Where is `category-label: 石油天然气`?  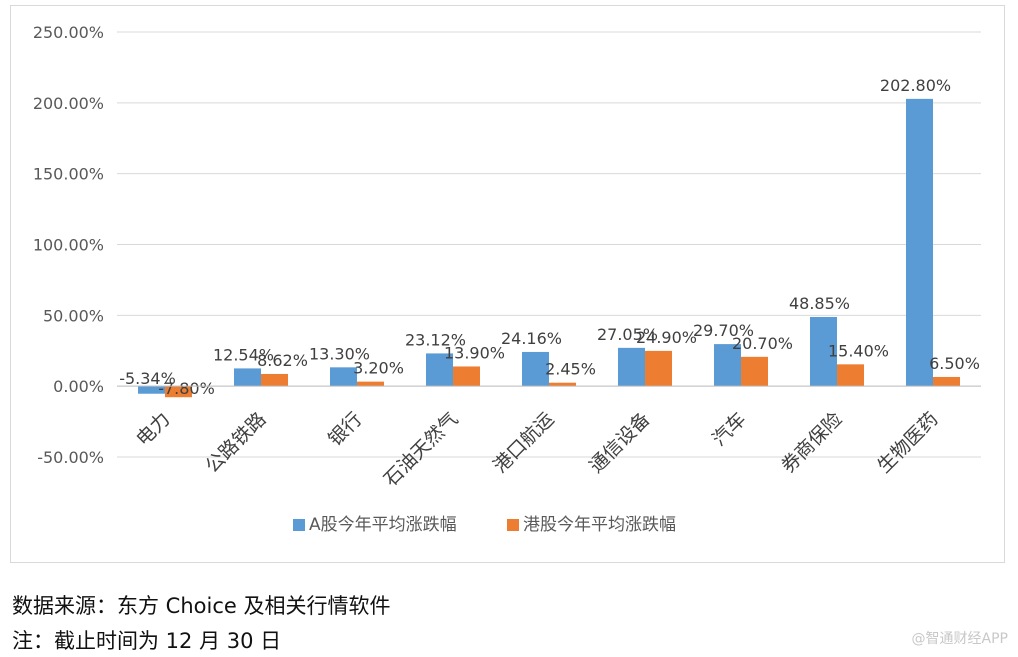
category-label: 石油天然气 is located at coordinates (421, 449).